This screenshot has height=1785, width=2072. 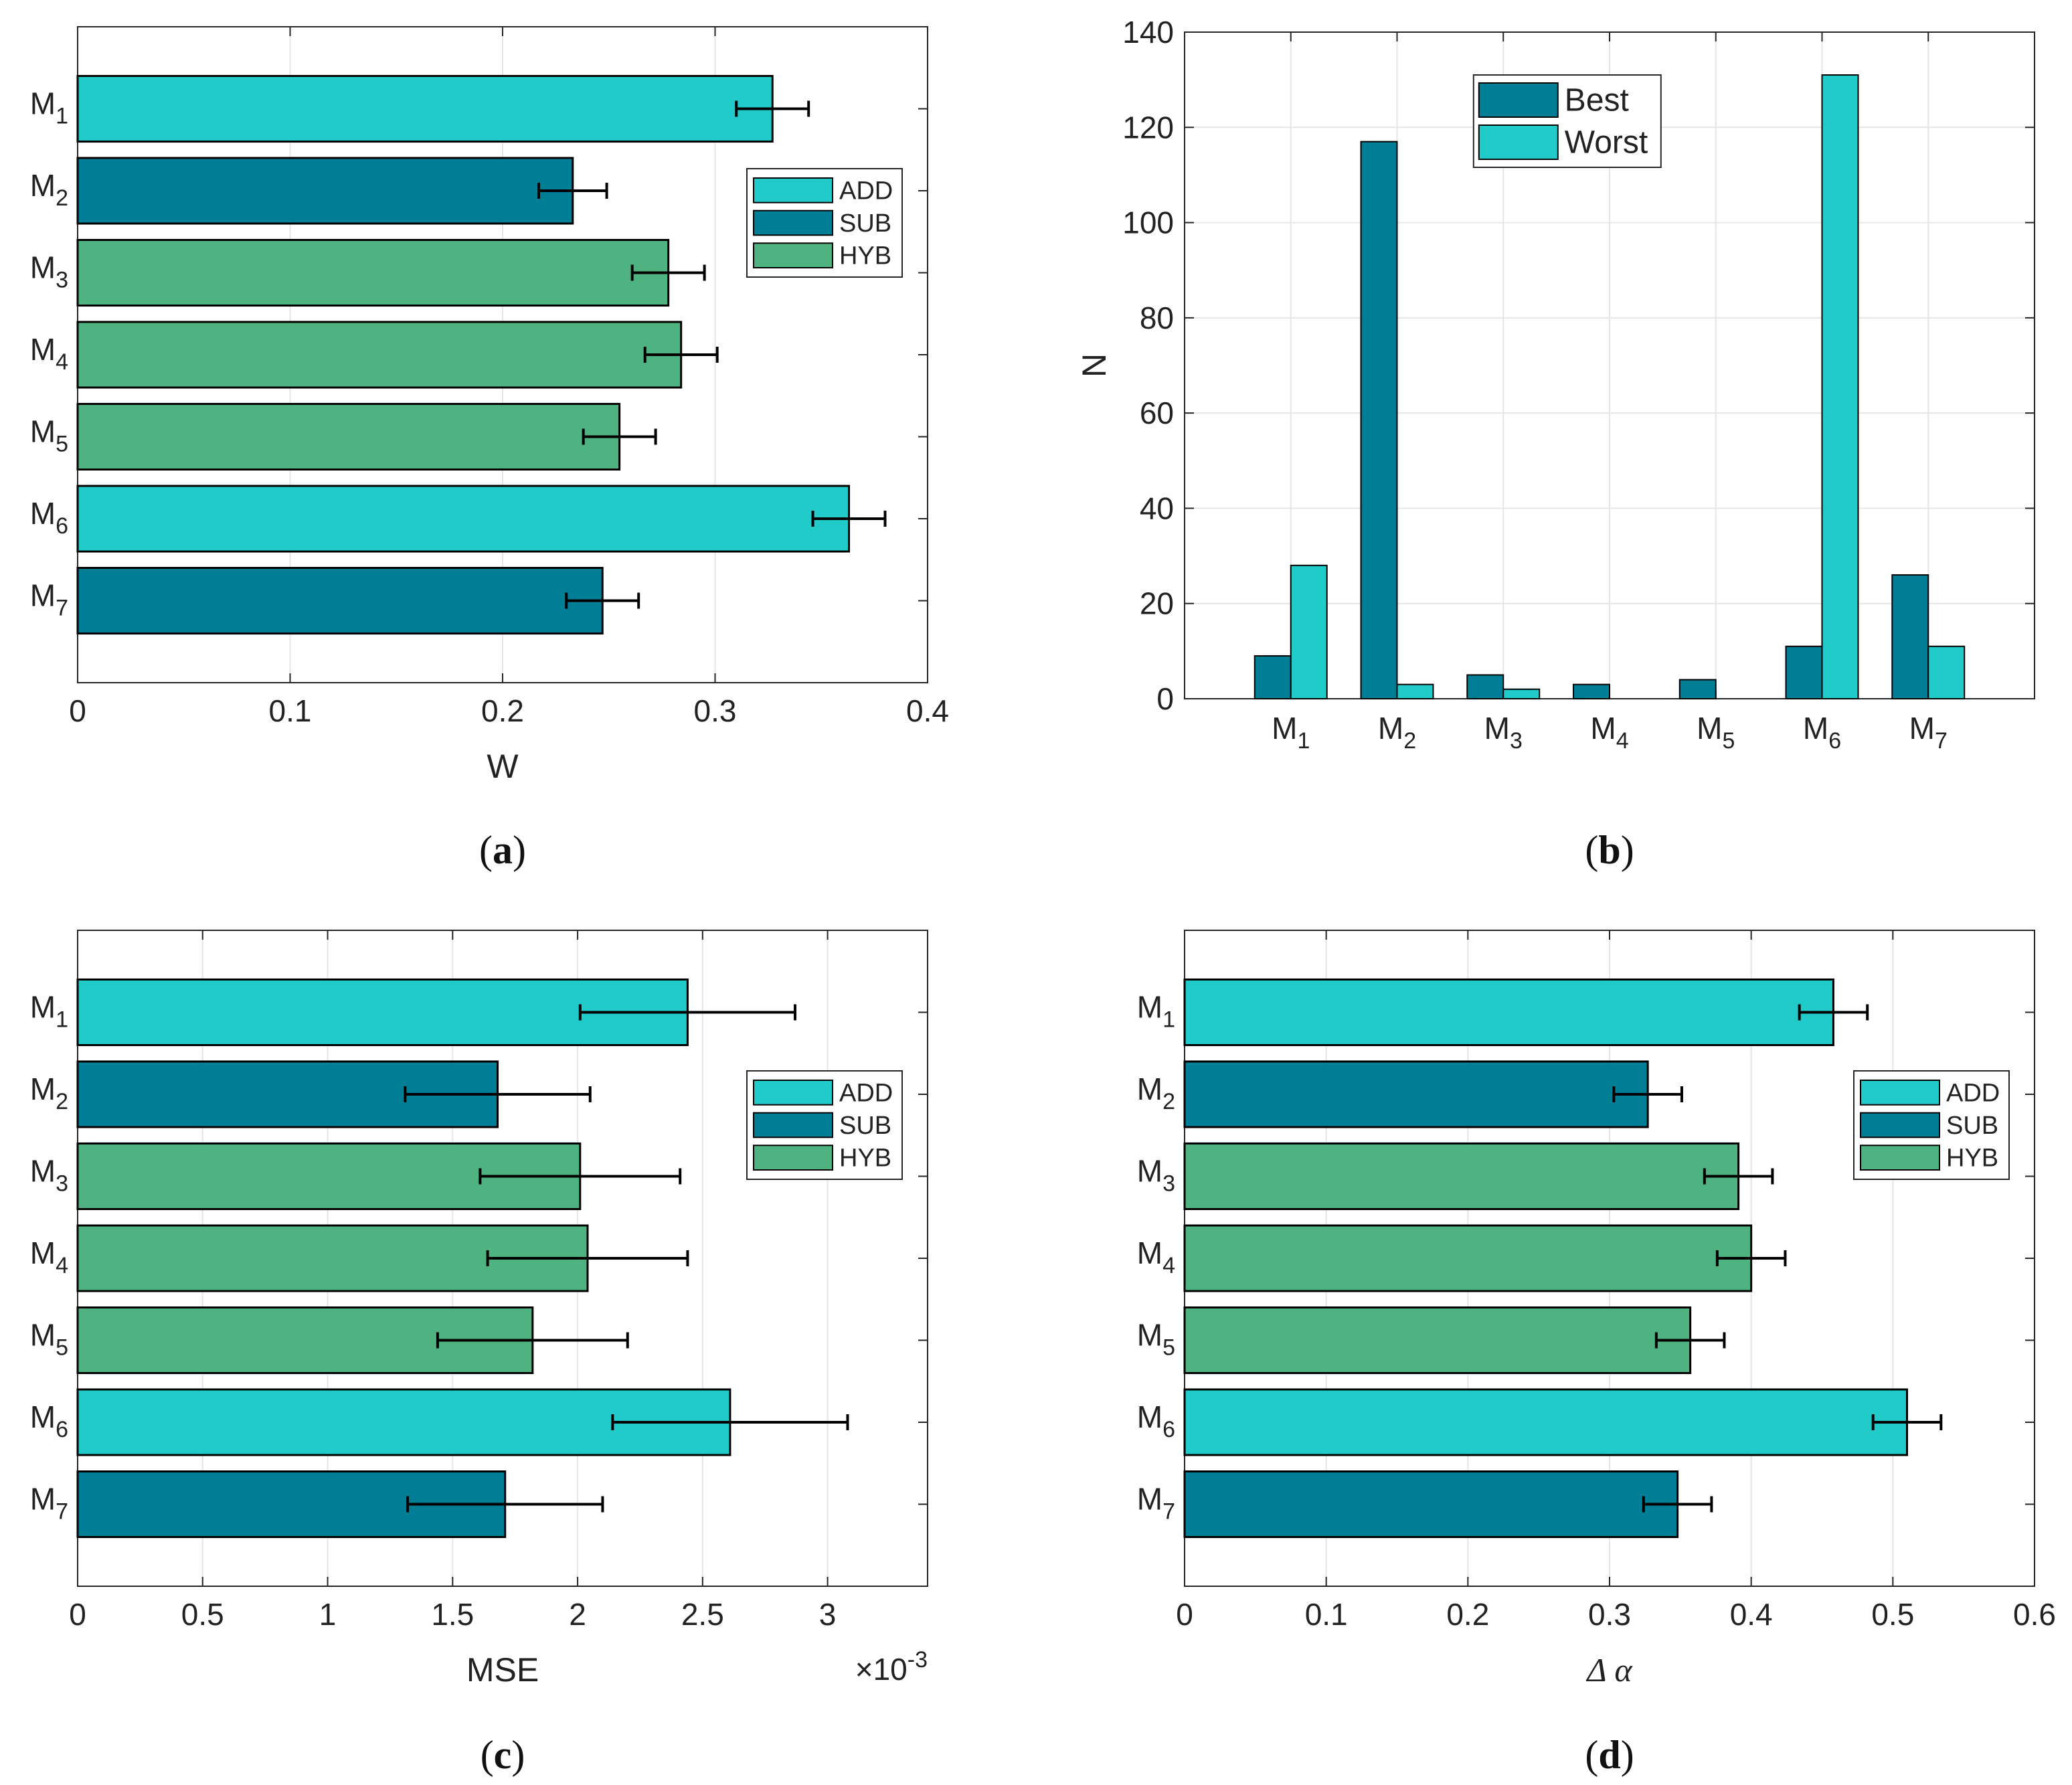 What do you see at coordinates (1518, 142) in the screenshot?
I see `legend-swatch-worst` at bounding box center [1518, 142].